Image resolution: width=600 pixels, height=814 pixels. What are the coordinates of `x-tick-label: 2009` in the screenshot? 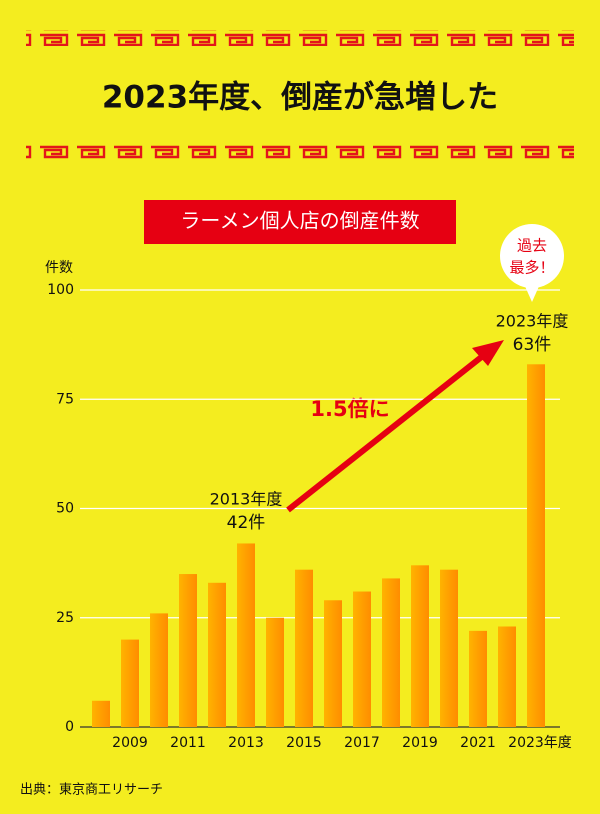 It's located at (130, 743).